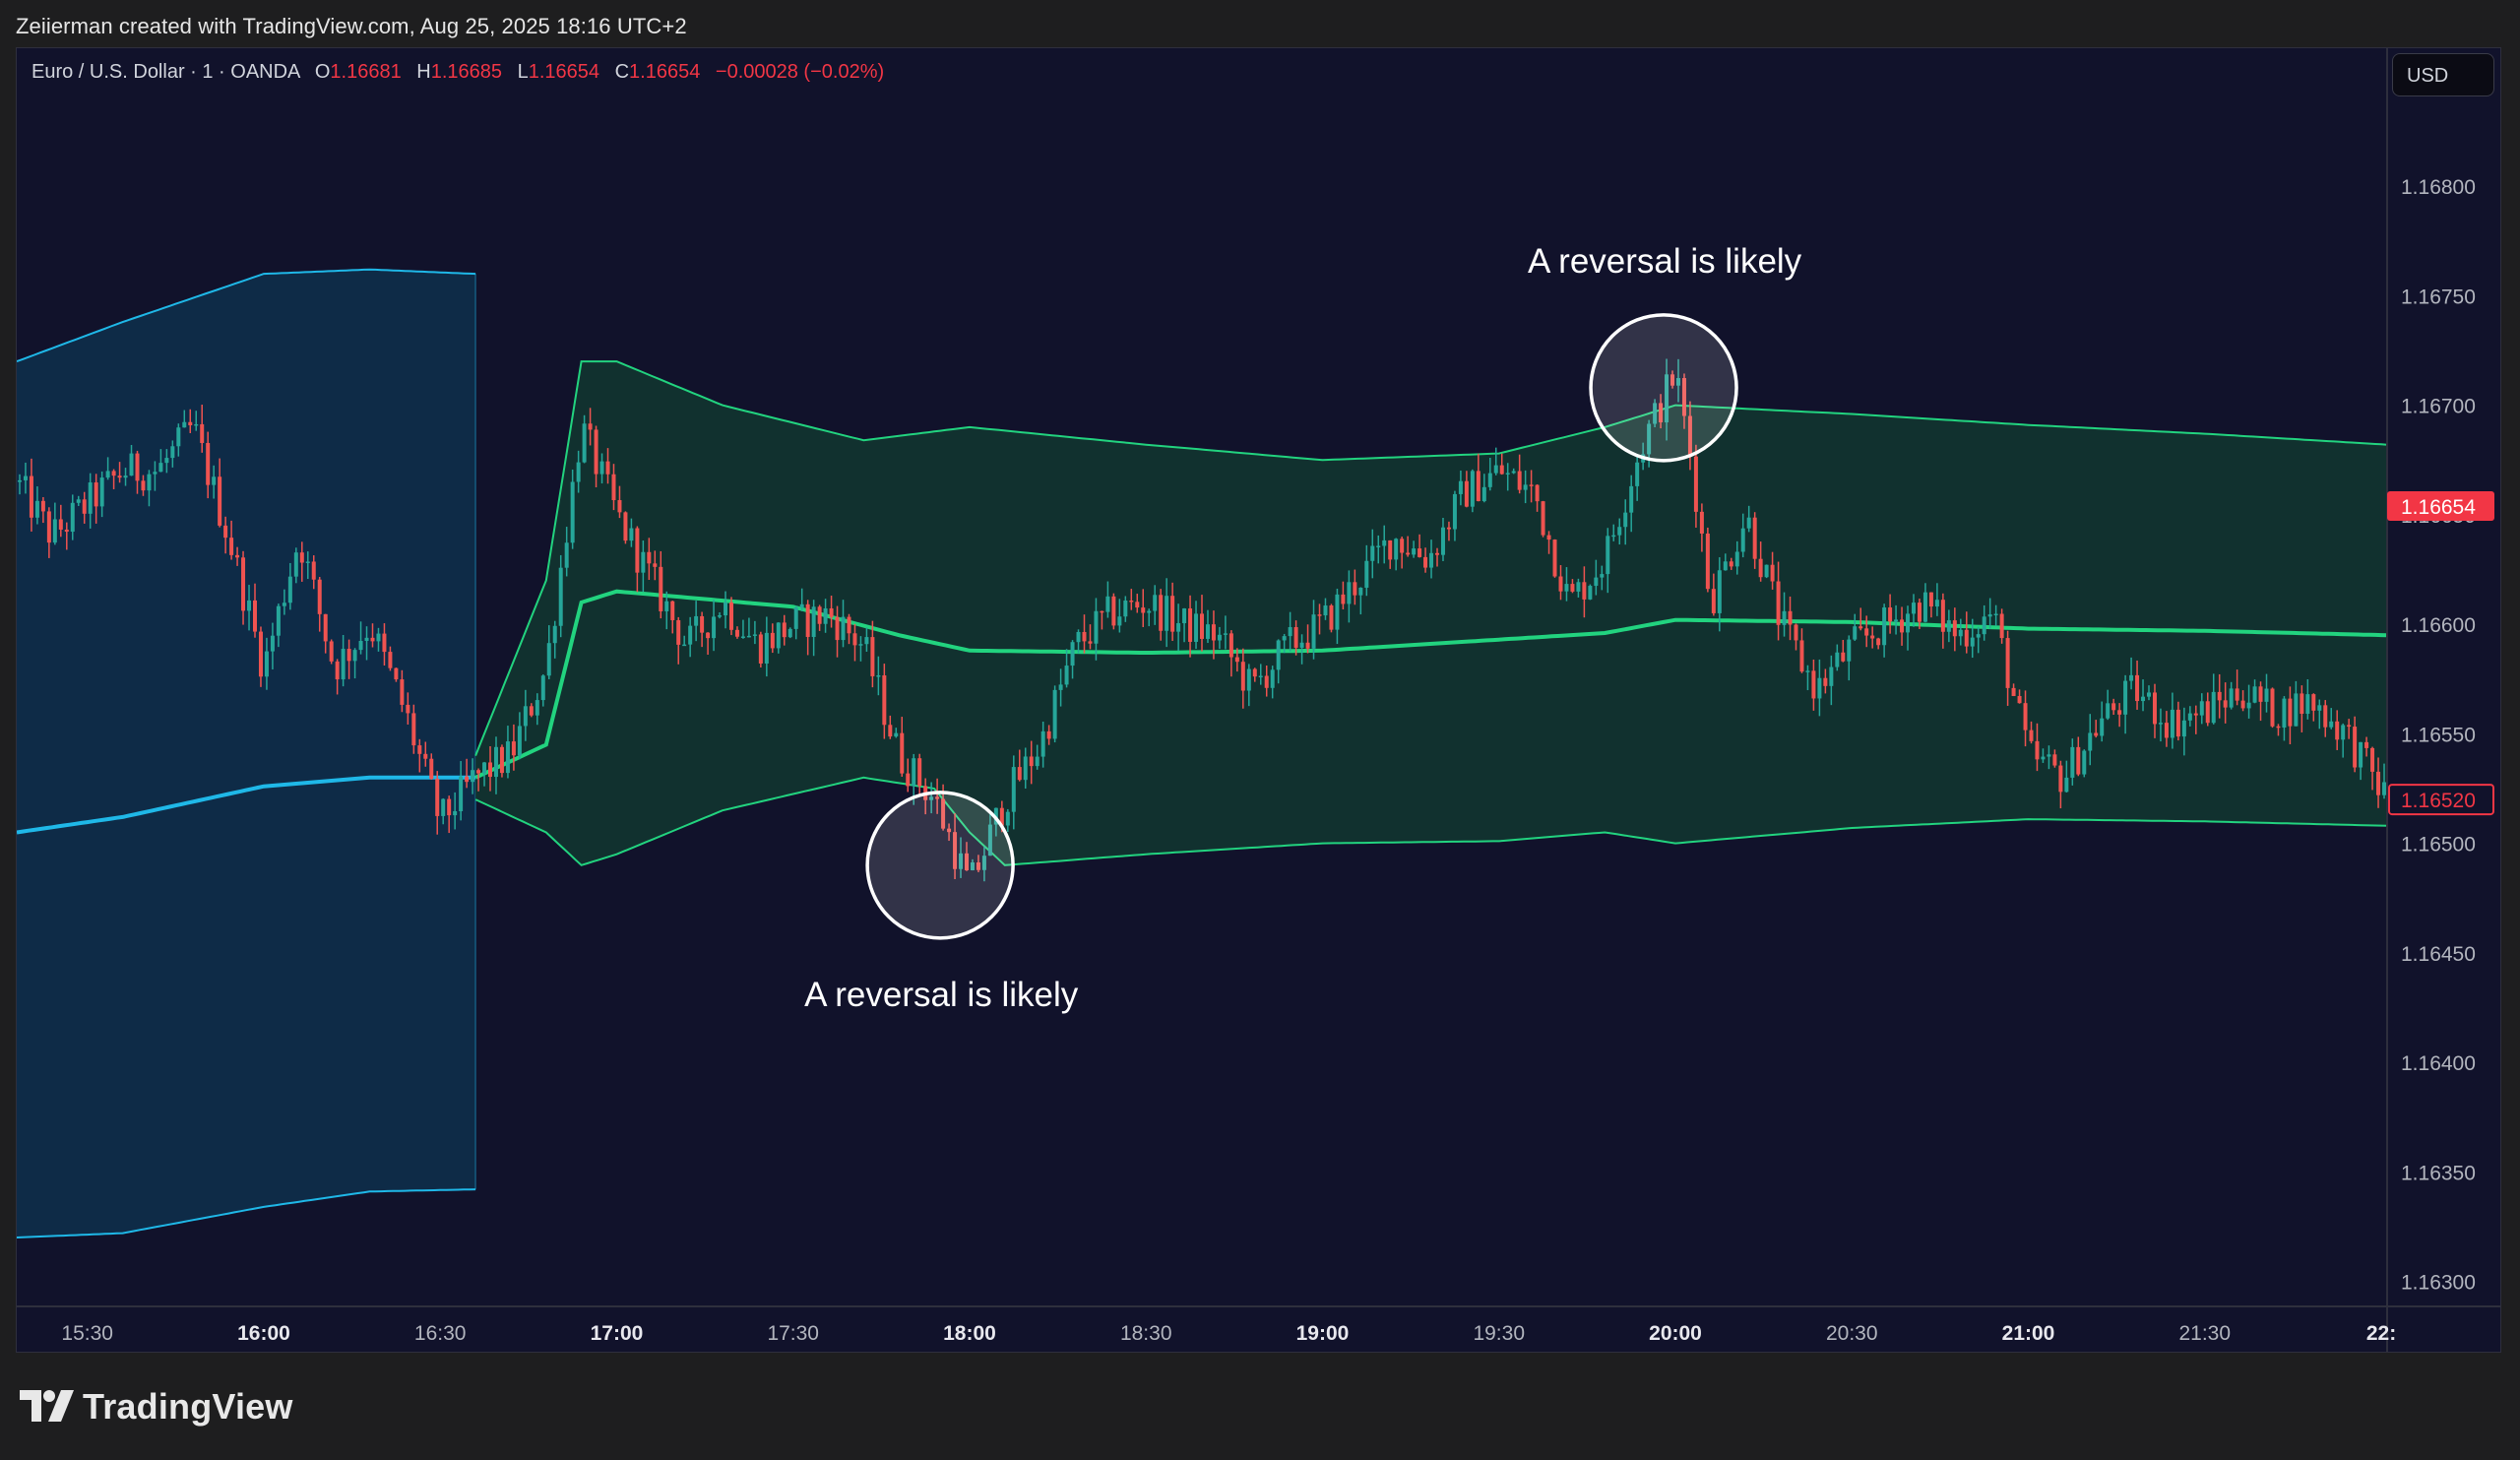 Image resolution: width=2520 pixels, height=1460 pixels. What do you see at coordinates (2443, 74) in the screenshot?
I see `currency-button: USD` at bounding box center [2443, 74].